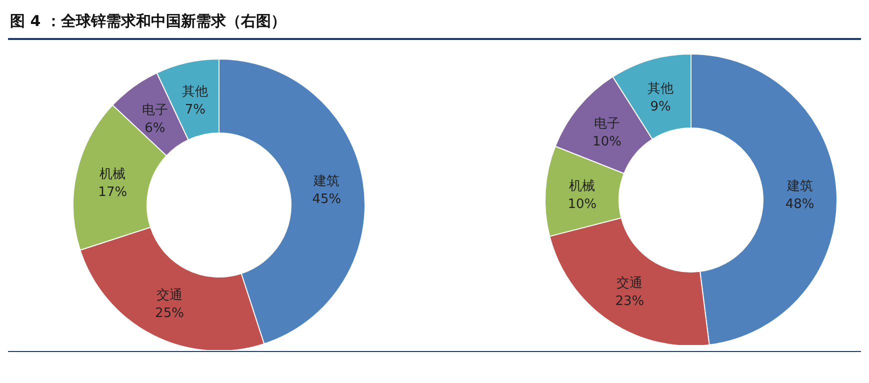  Describe the element at coordinates (169, 314) in the screenshot. I see `data-label: 25%` at that location.